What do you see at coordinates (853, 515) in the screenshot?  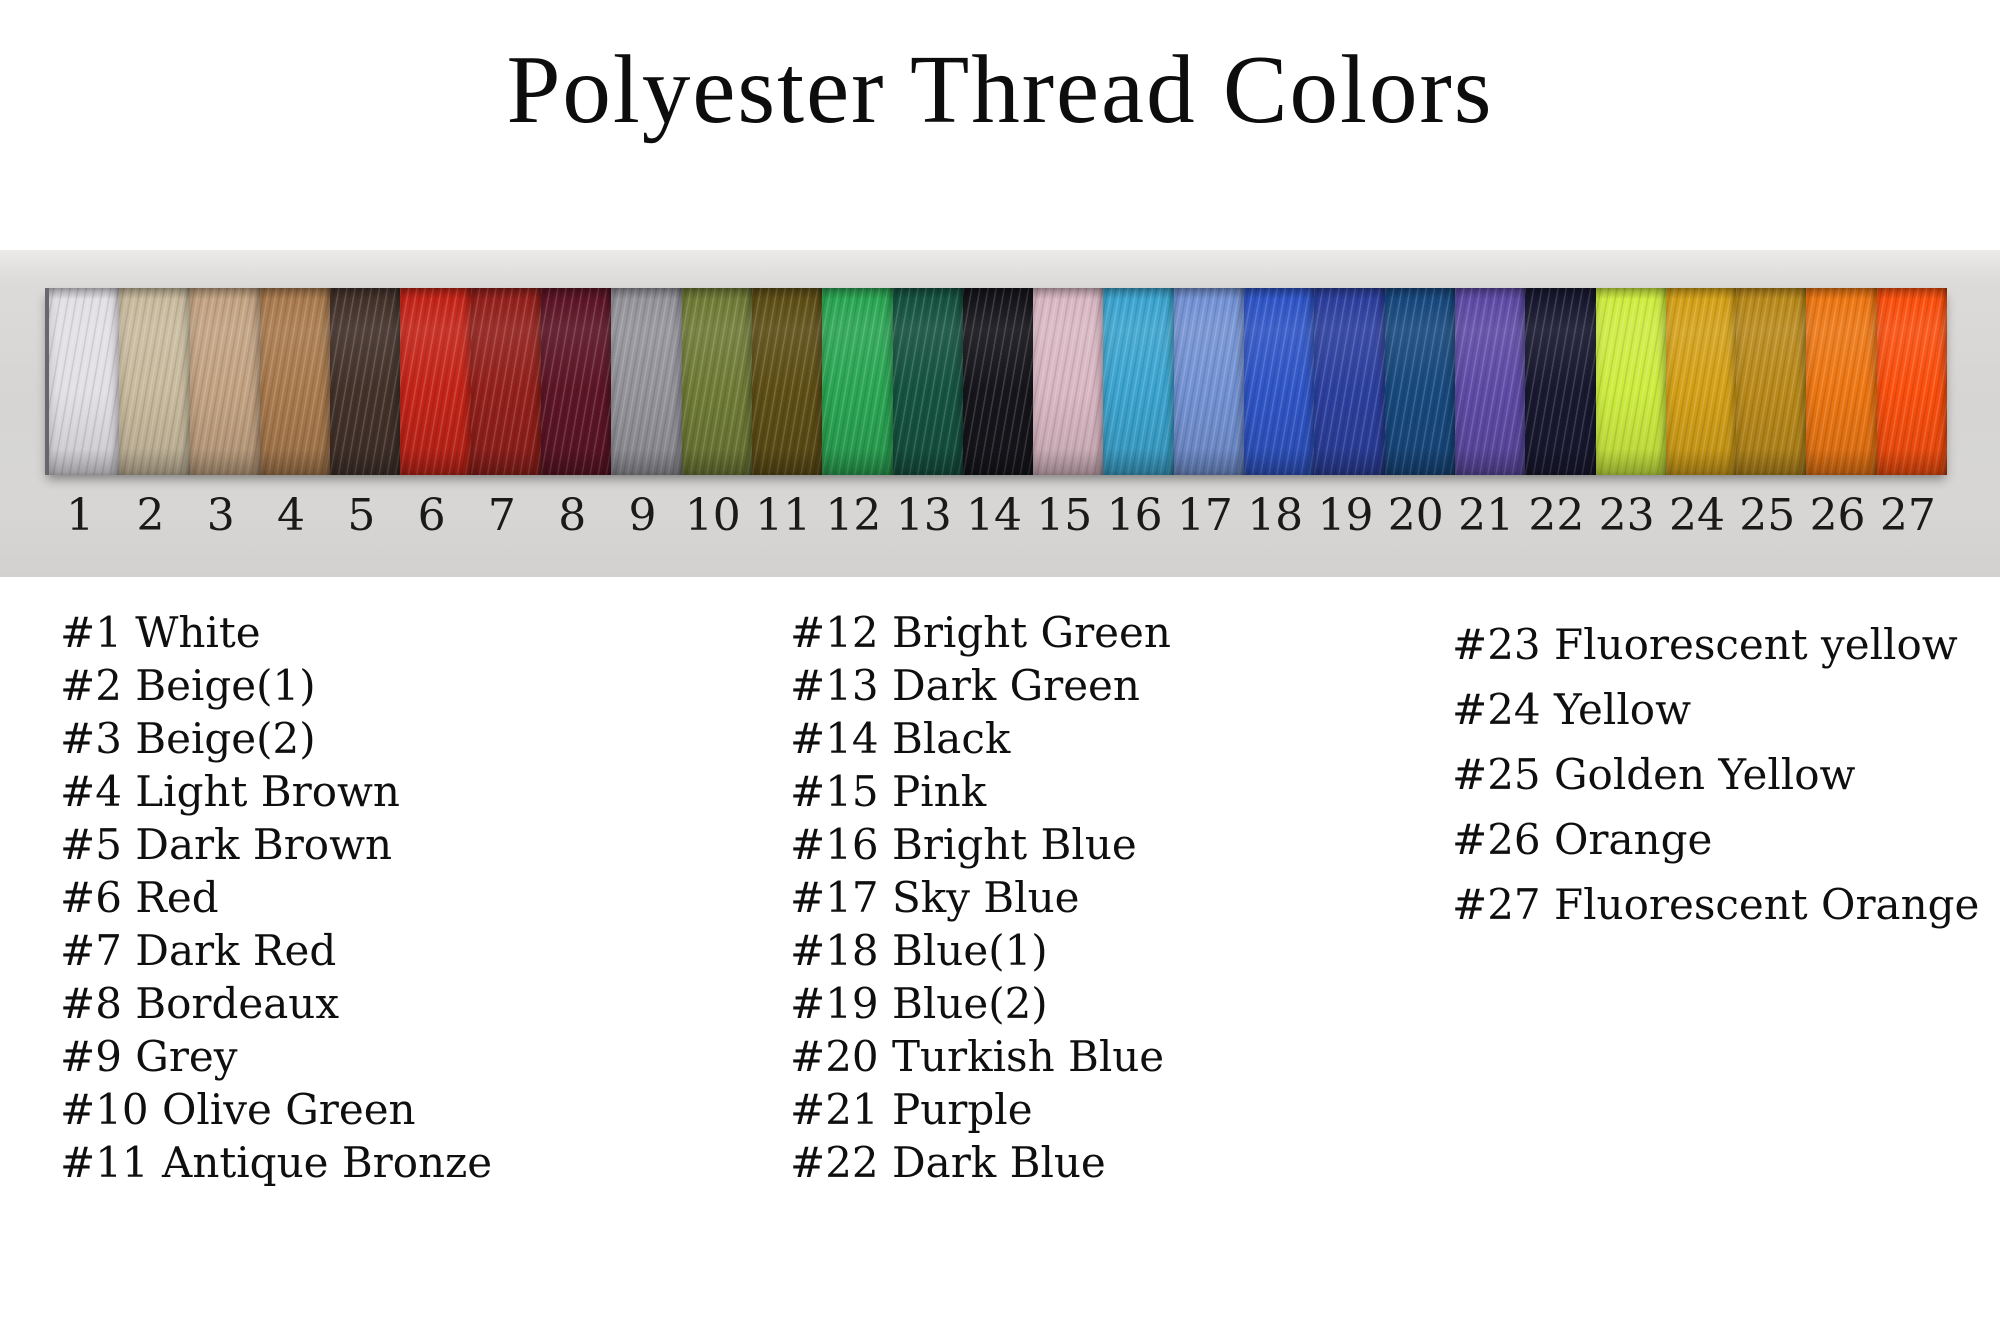 I see `swatch-number-12: 12` at bounding box center [853, 515].